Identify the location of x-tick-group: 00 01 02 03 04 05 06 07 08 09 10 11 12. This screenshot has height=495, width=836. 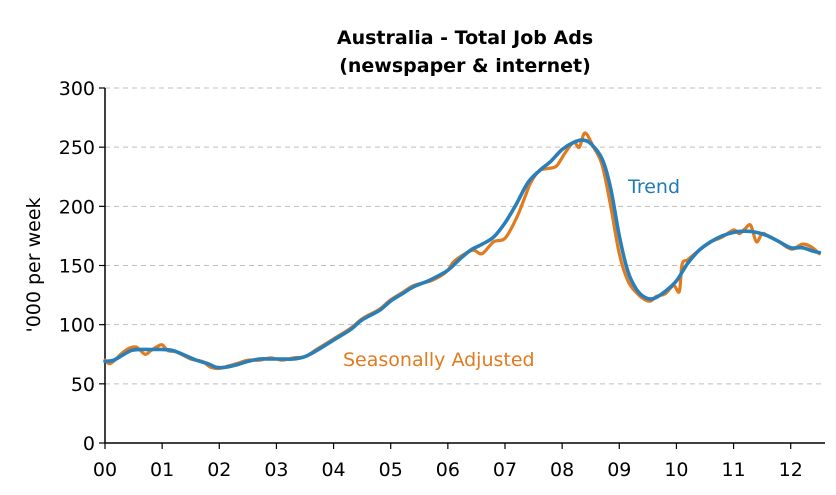
(448, 462).